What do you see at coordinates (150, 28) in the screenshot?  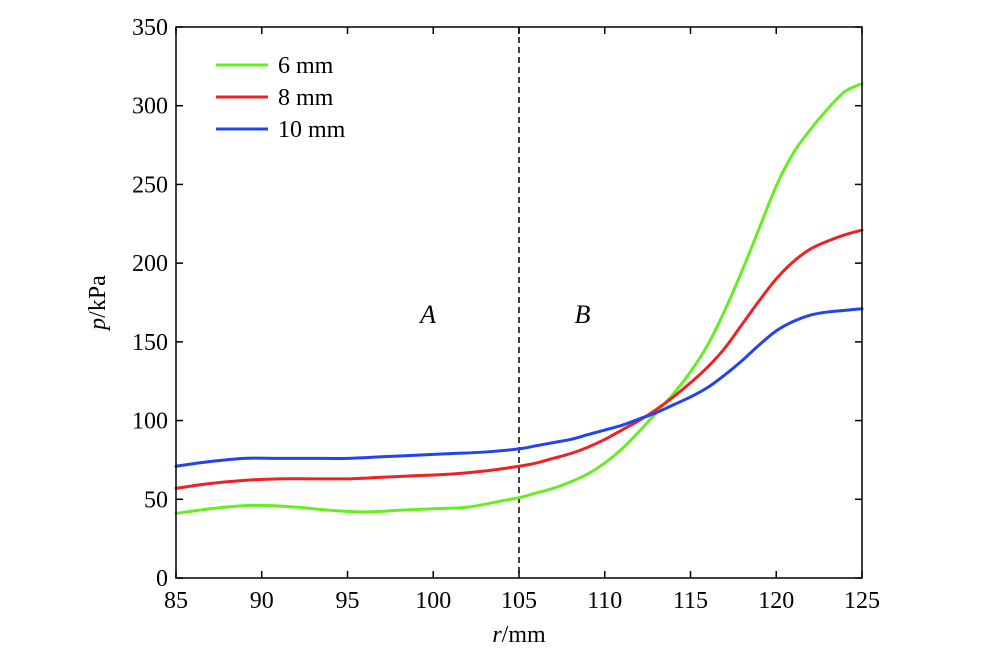 I see `y-tick-label: 350` at bounding box center [150, 28].